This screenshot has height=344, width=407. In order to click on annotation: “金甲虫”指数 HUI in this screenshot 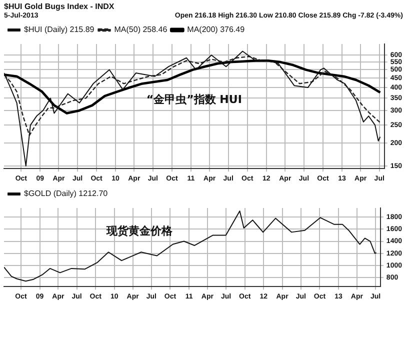, I will do `click(194, 99)`.